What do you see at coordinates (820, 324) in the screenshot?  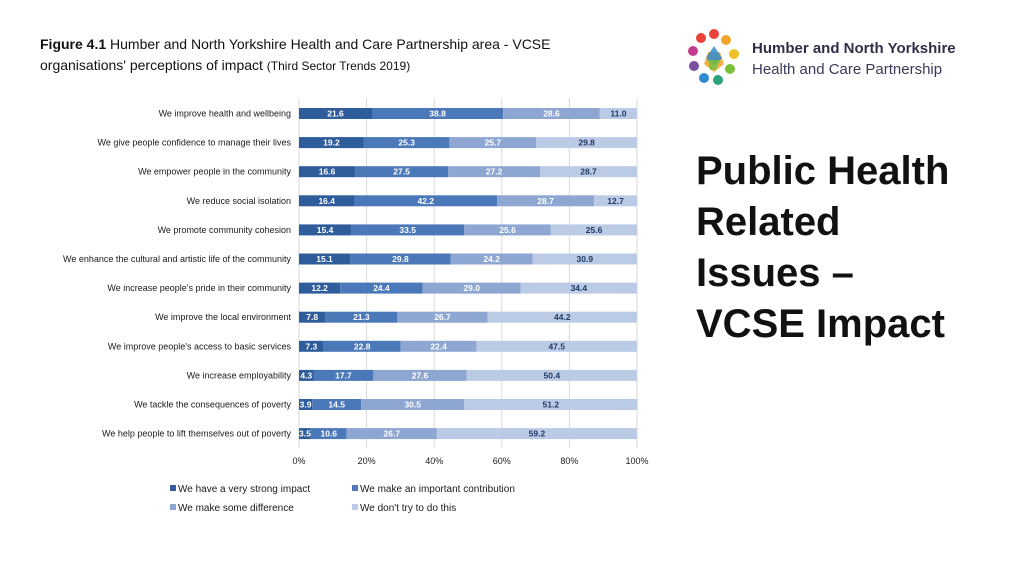 I see `heading-line4: VCSE Impact` at bounding box center [820, 324].